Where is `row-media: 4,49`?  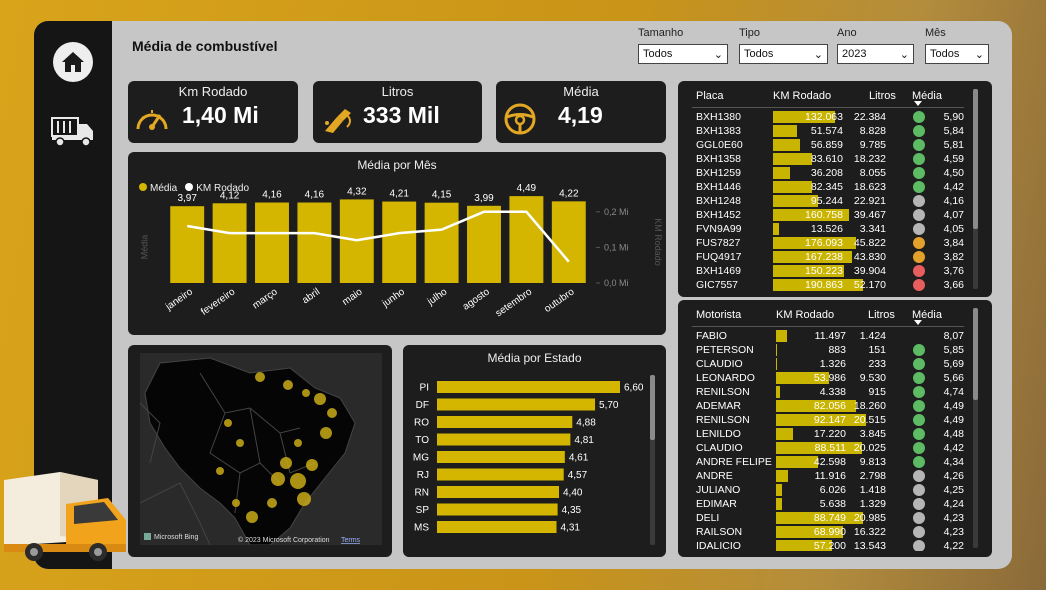 row-media: 4,49 is located at coordinates (953, 420).